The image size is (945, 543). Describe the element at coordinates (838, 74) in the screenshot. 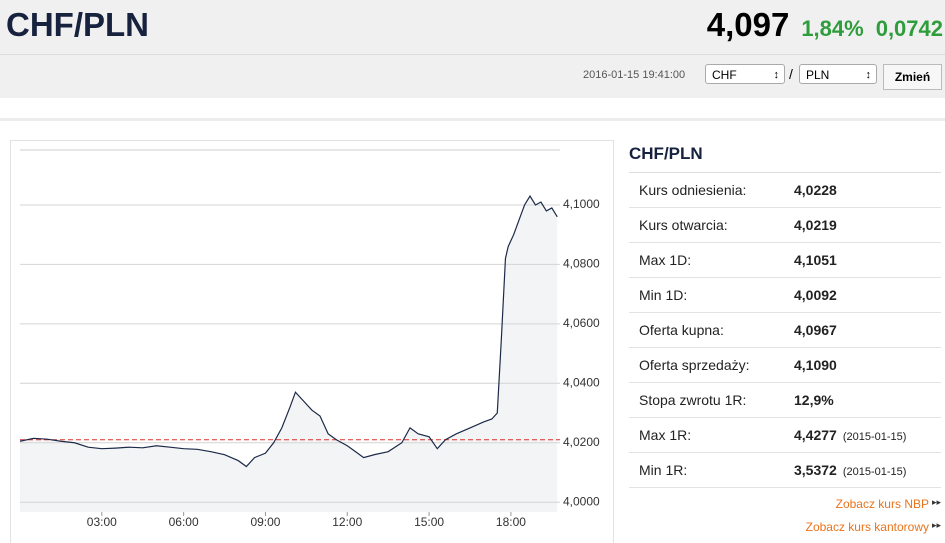

I see `to-select: PLN` at that location.